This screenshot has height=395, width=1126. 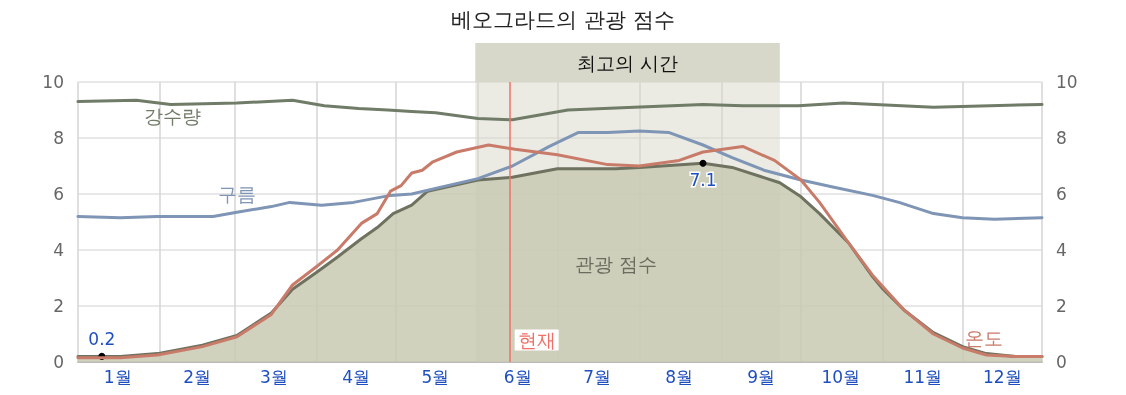 What do you see at coordinates (197, 376) in the screenshot?
I see `x-tick-label: 2월` at bounding box center [197, 376].